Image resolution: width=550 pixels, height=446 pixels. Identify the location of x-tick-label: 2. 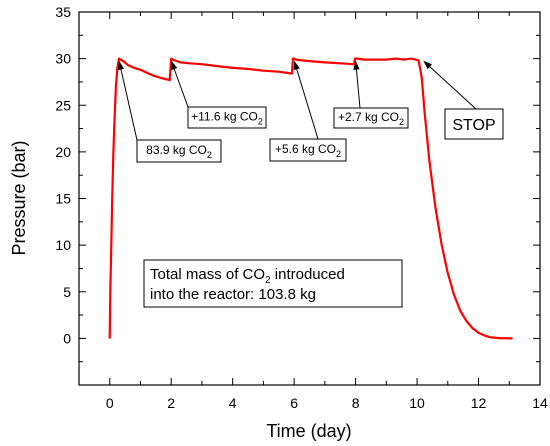
(171, 403).